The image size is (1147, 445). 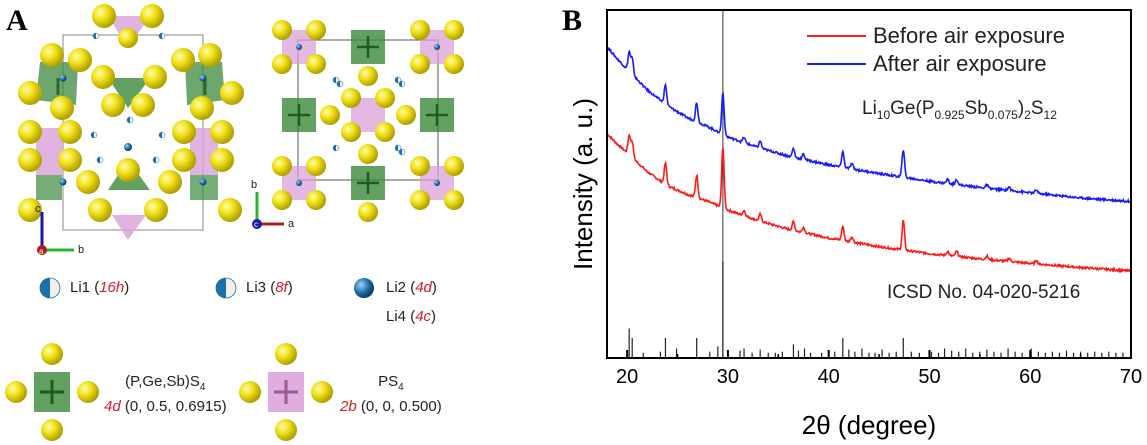 I want to click on axis-c-label-right: c, so click(x=256, y=224).